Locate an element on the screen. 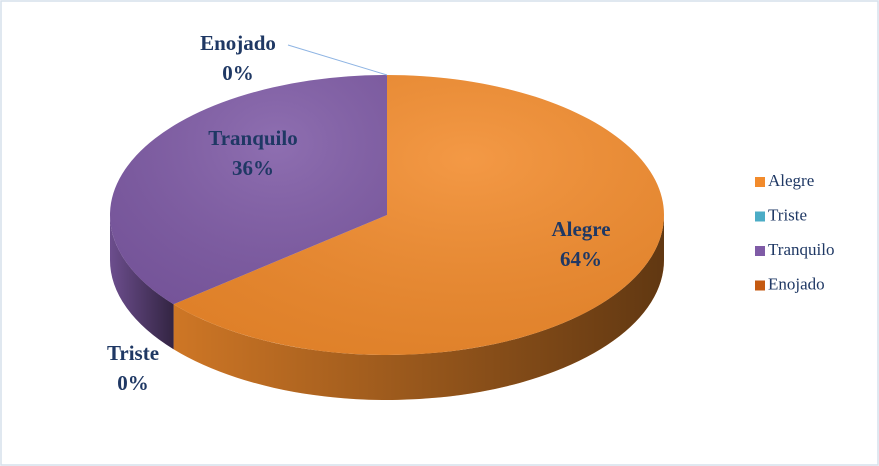 This screenshot has height=466, width=879. data-label-value: 36% is located at coordinates (253, 168).